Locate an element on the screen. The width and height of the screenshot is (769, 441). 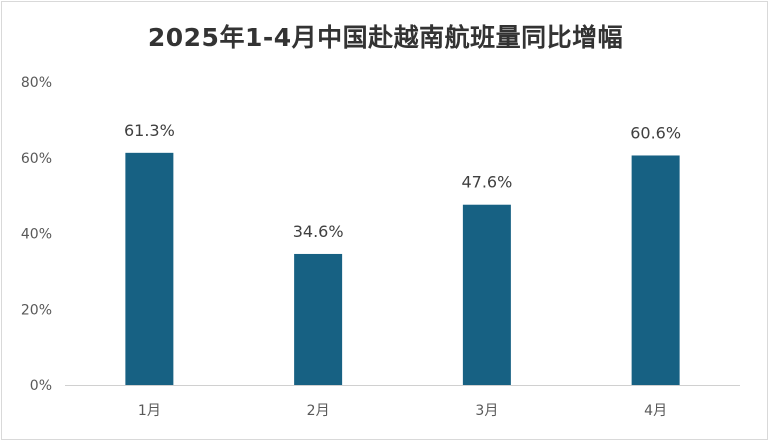
x-tick-label: 4月 is located at coordinates (655, 411).